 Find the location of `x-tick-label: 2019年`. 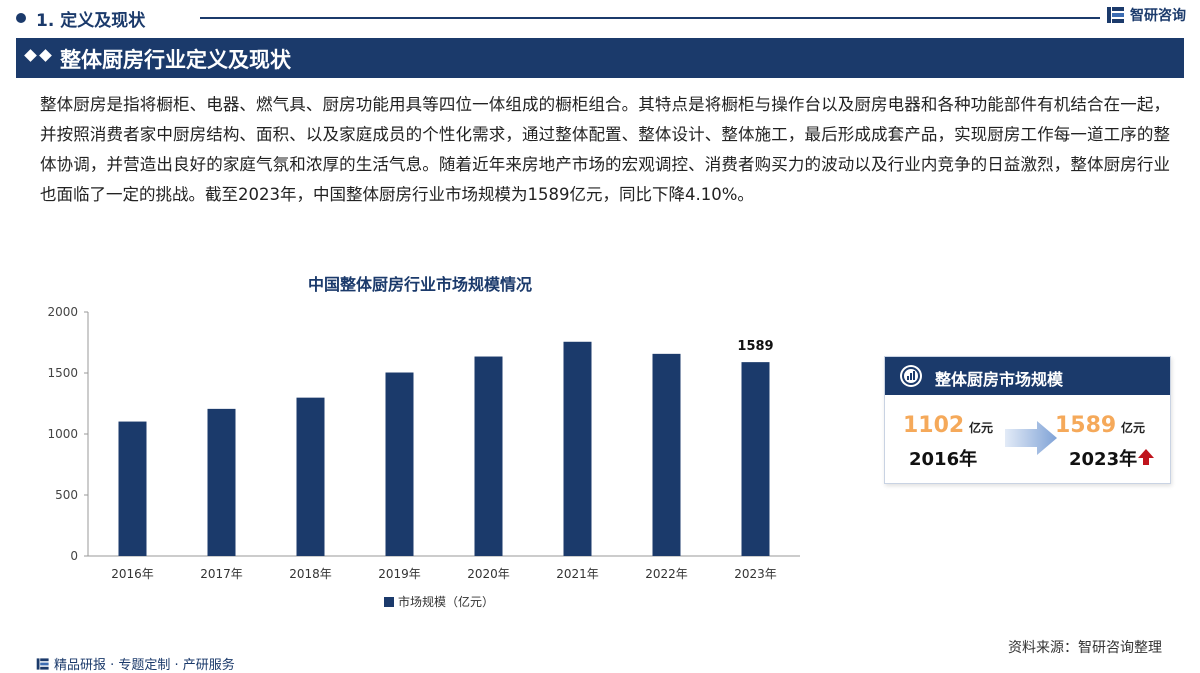

x-tick-label: 2019年 is located at coordinates (399, 574).